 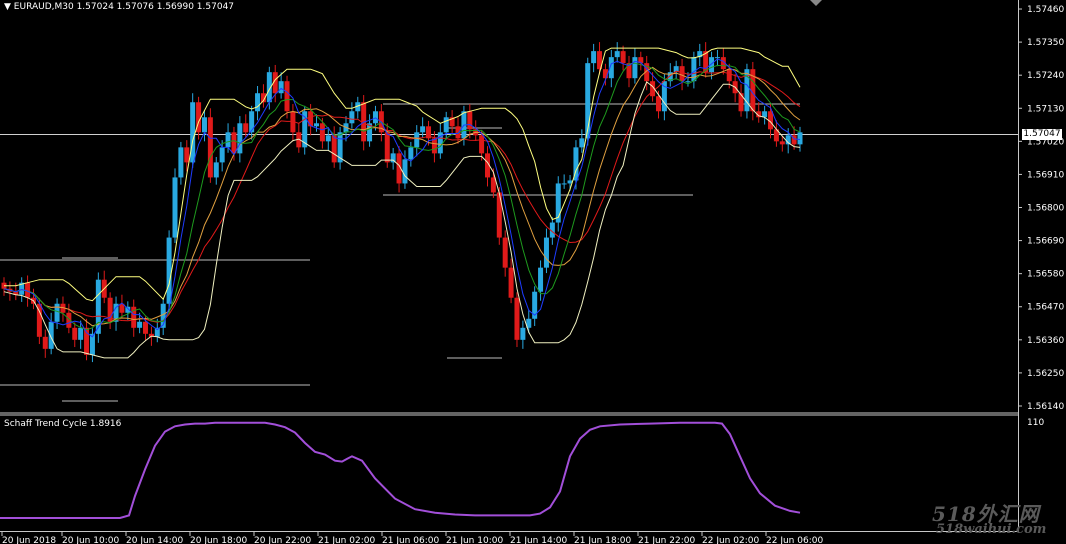 I want to click on watermark-url: 518waihui.com, so click(x=991, y=529).